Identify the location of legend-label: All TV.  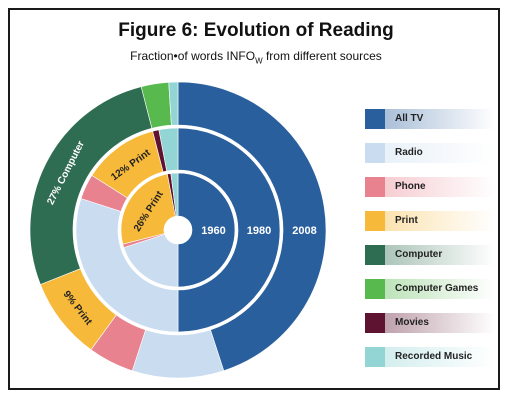
(409, 118).